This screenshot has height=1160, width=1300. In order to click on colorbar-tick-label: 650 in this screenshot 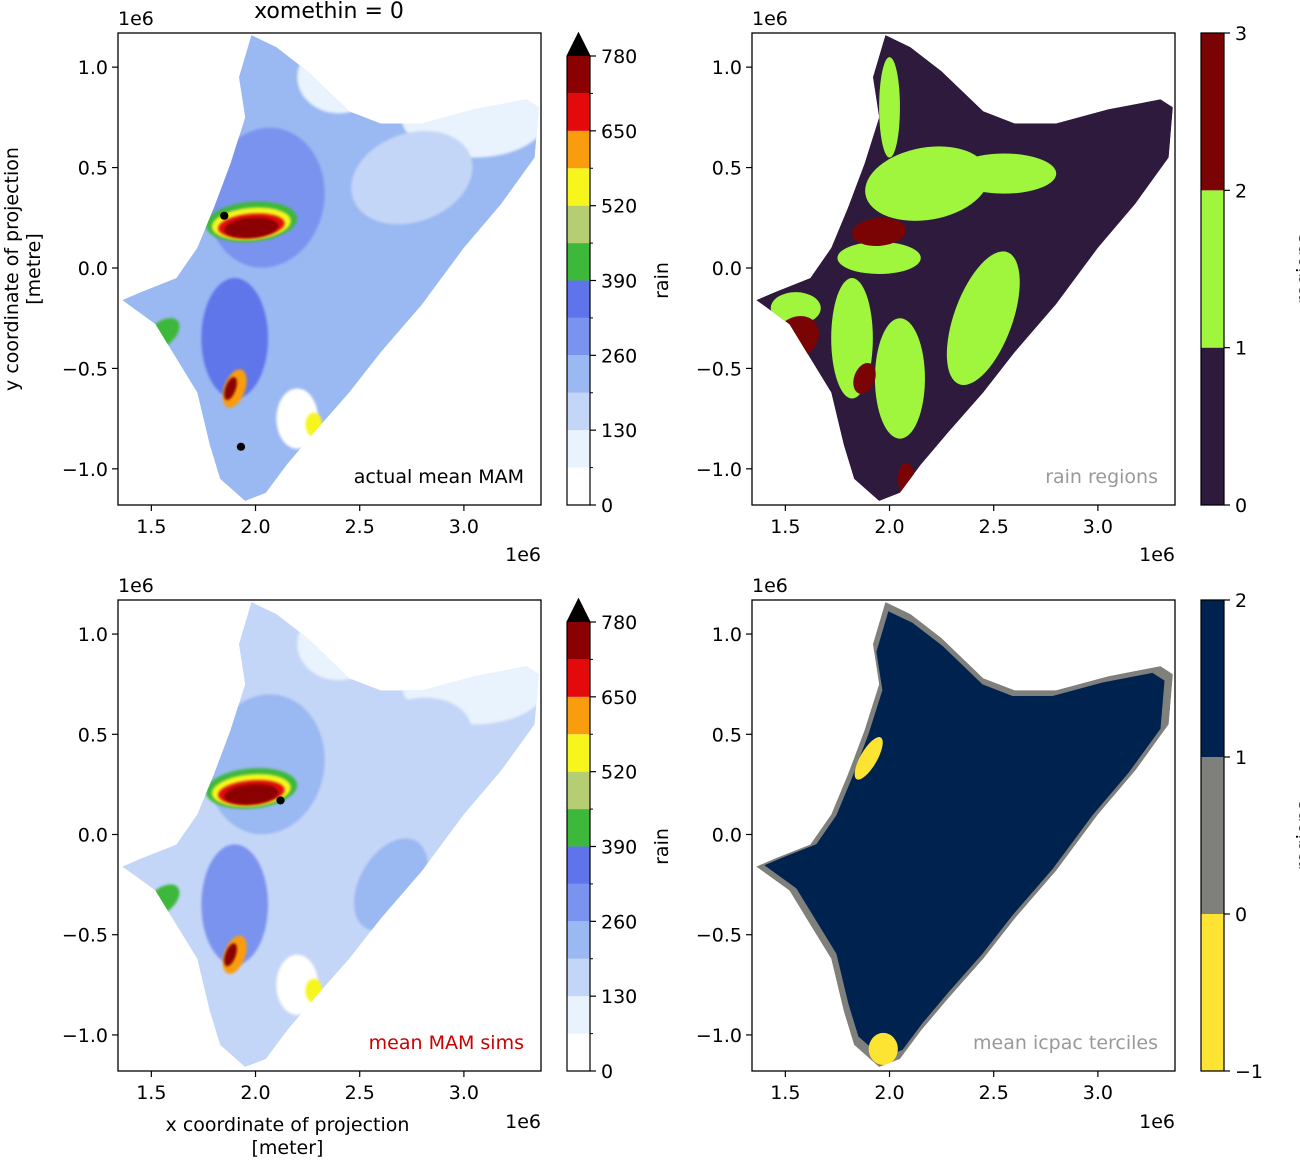, I will do `click(619, 132)`.